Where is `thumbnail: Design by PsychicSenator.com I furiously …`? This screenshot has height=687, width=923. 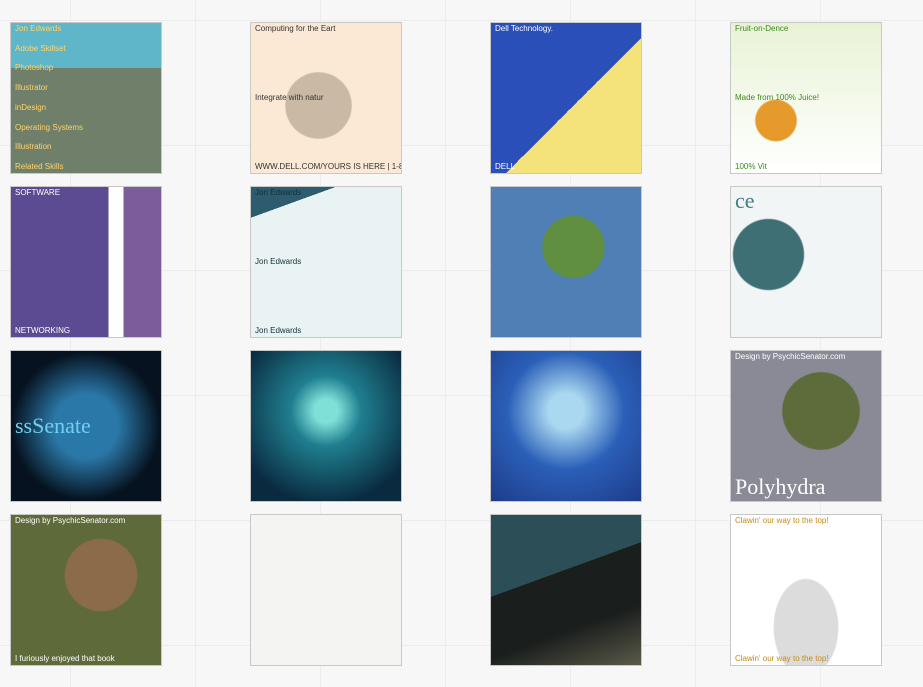
thumbnail: Design by PsychicSenator.com I furiously … is located at coordinates (86, 590).